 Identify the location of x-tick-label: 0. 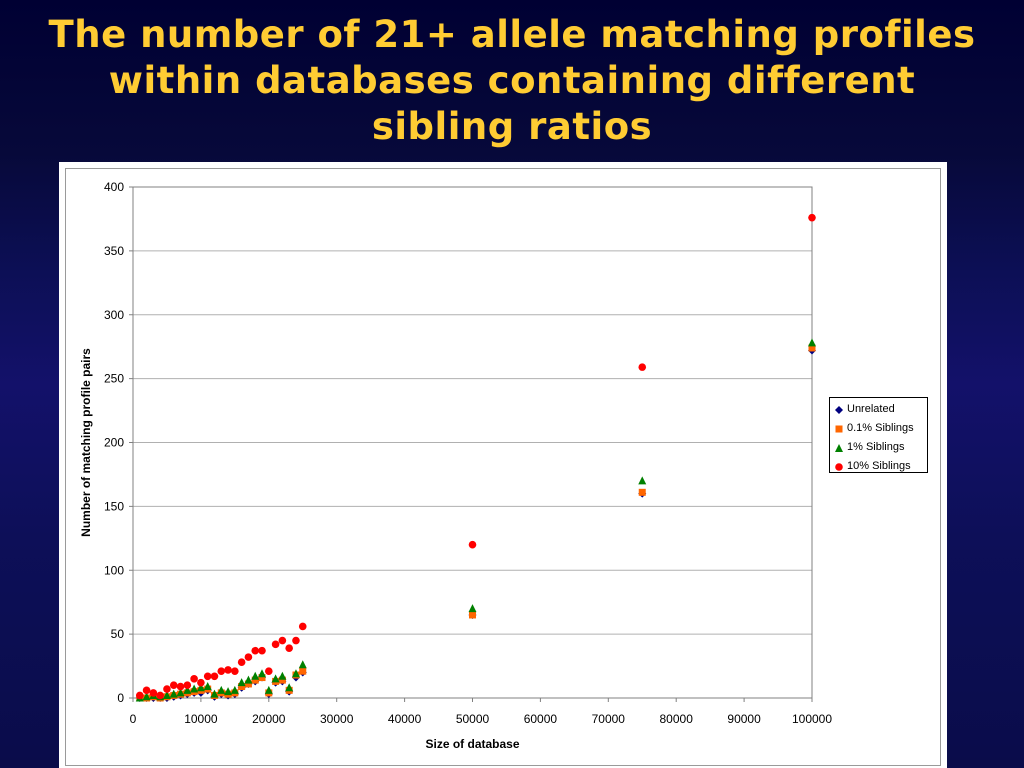
(133, 719).